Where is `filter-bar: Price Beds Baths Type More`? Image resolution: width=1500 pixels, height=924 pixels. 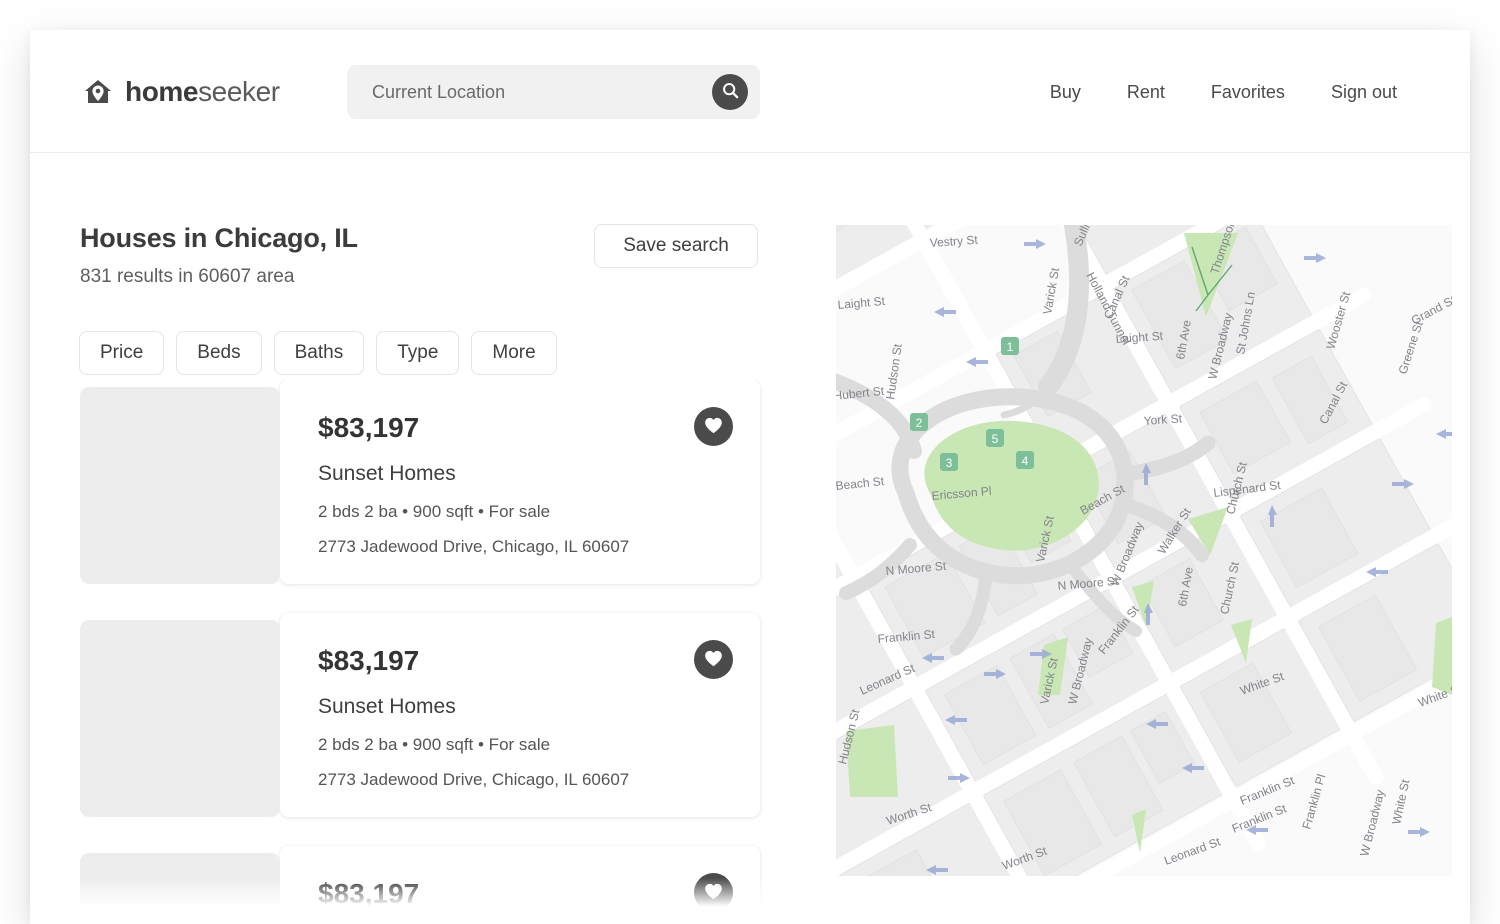
filter-bar: Price Beds Baths Type More is located at coordinates (318, 353).